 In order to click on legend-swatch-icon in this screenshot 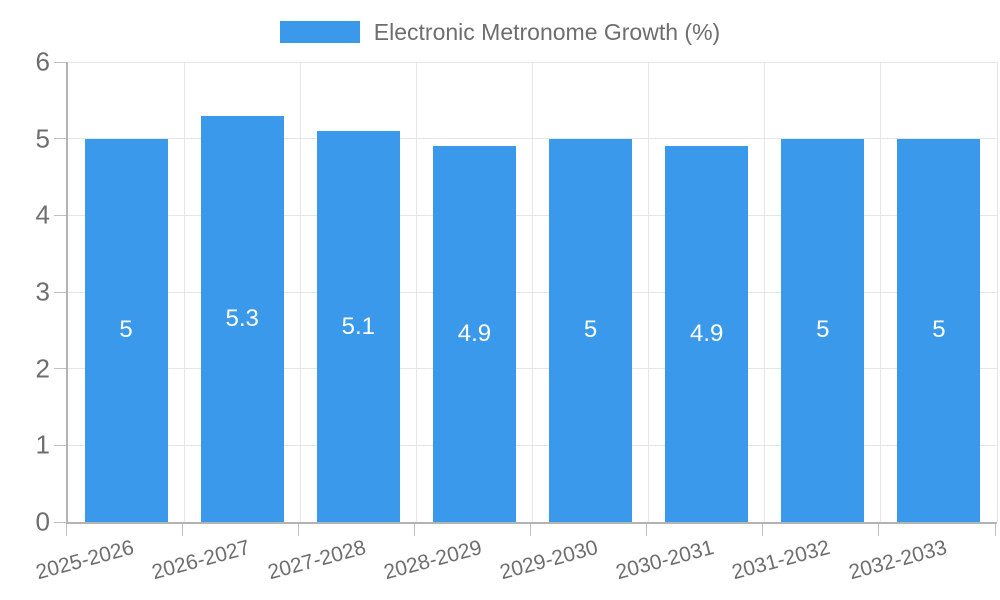, I will do `click(319, 32)`.